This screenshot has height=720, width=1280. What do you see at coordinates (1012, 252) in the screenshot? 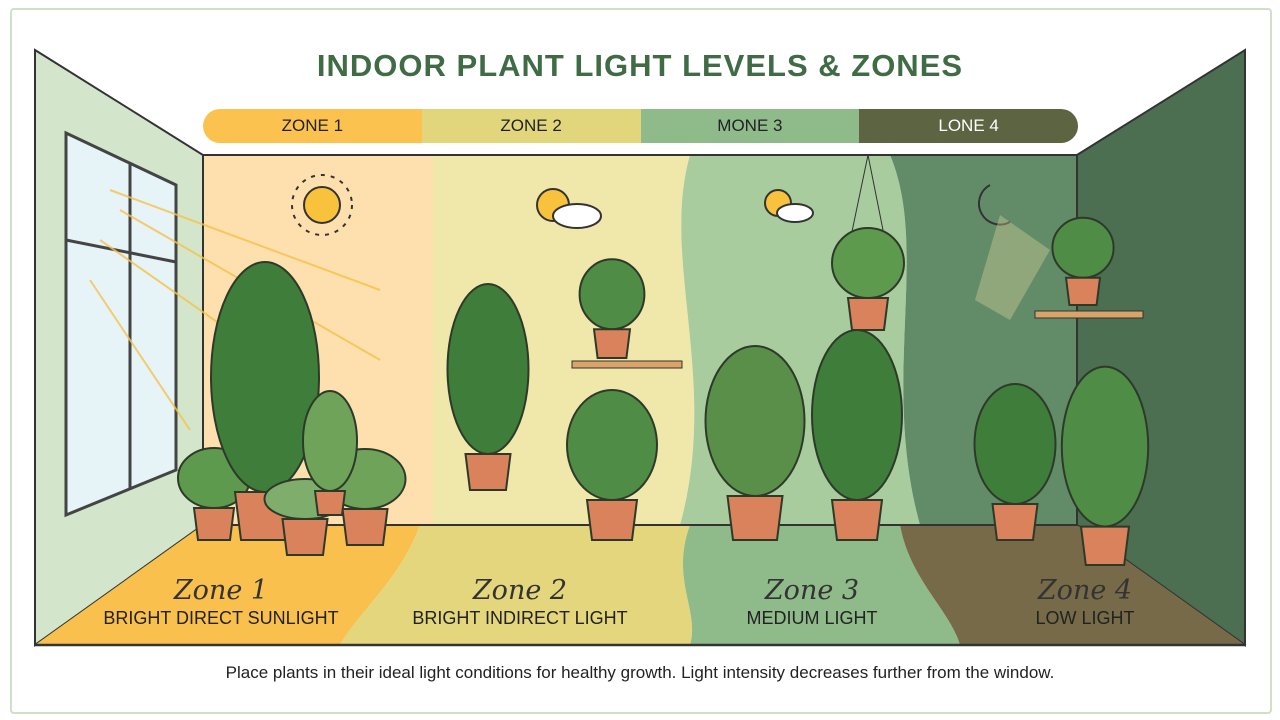
I see `moon-icon` at bounding box center [1012, 252].